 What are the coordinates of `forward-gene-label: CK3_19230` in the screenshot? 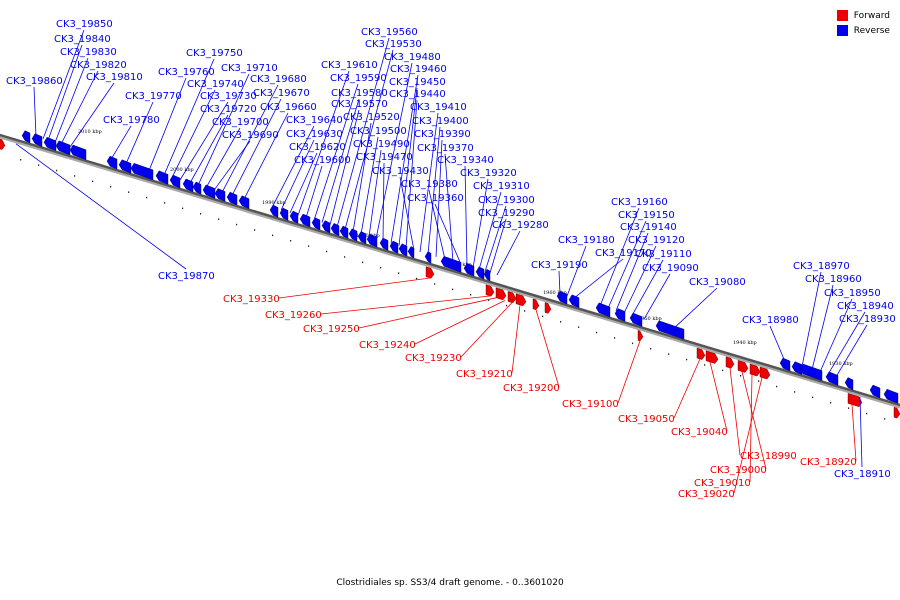 It's located at (433, 358).